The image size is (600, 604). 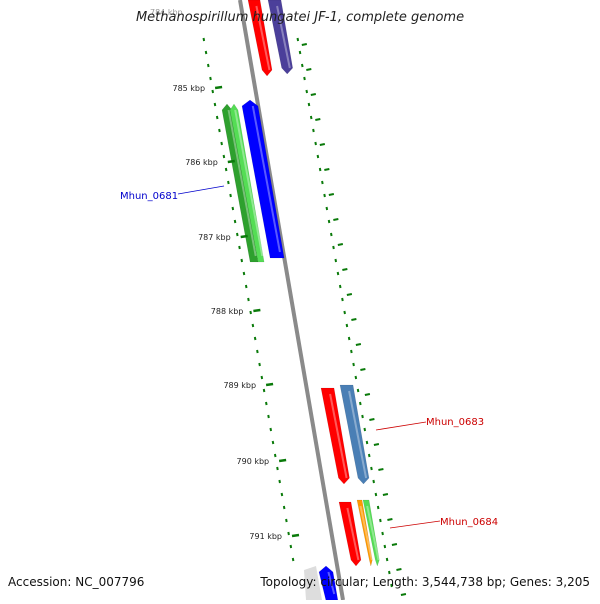 What do you see at coordinates (227, 311) in the screenshot?
I see `tick-label: 788 kbp` at bounding box center [227, 311].